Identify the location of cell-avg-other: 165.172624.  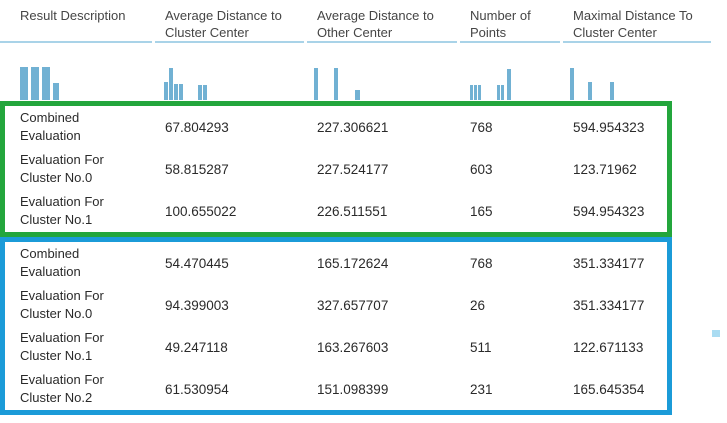
(353, 263).